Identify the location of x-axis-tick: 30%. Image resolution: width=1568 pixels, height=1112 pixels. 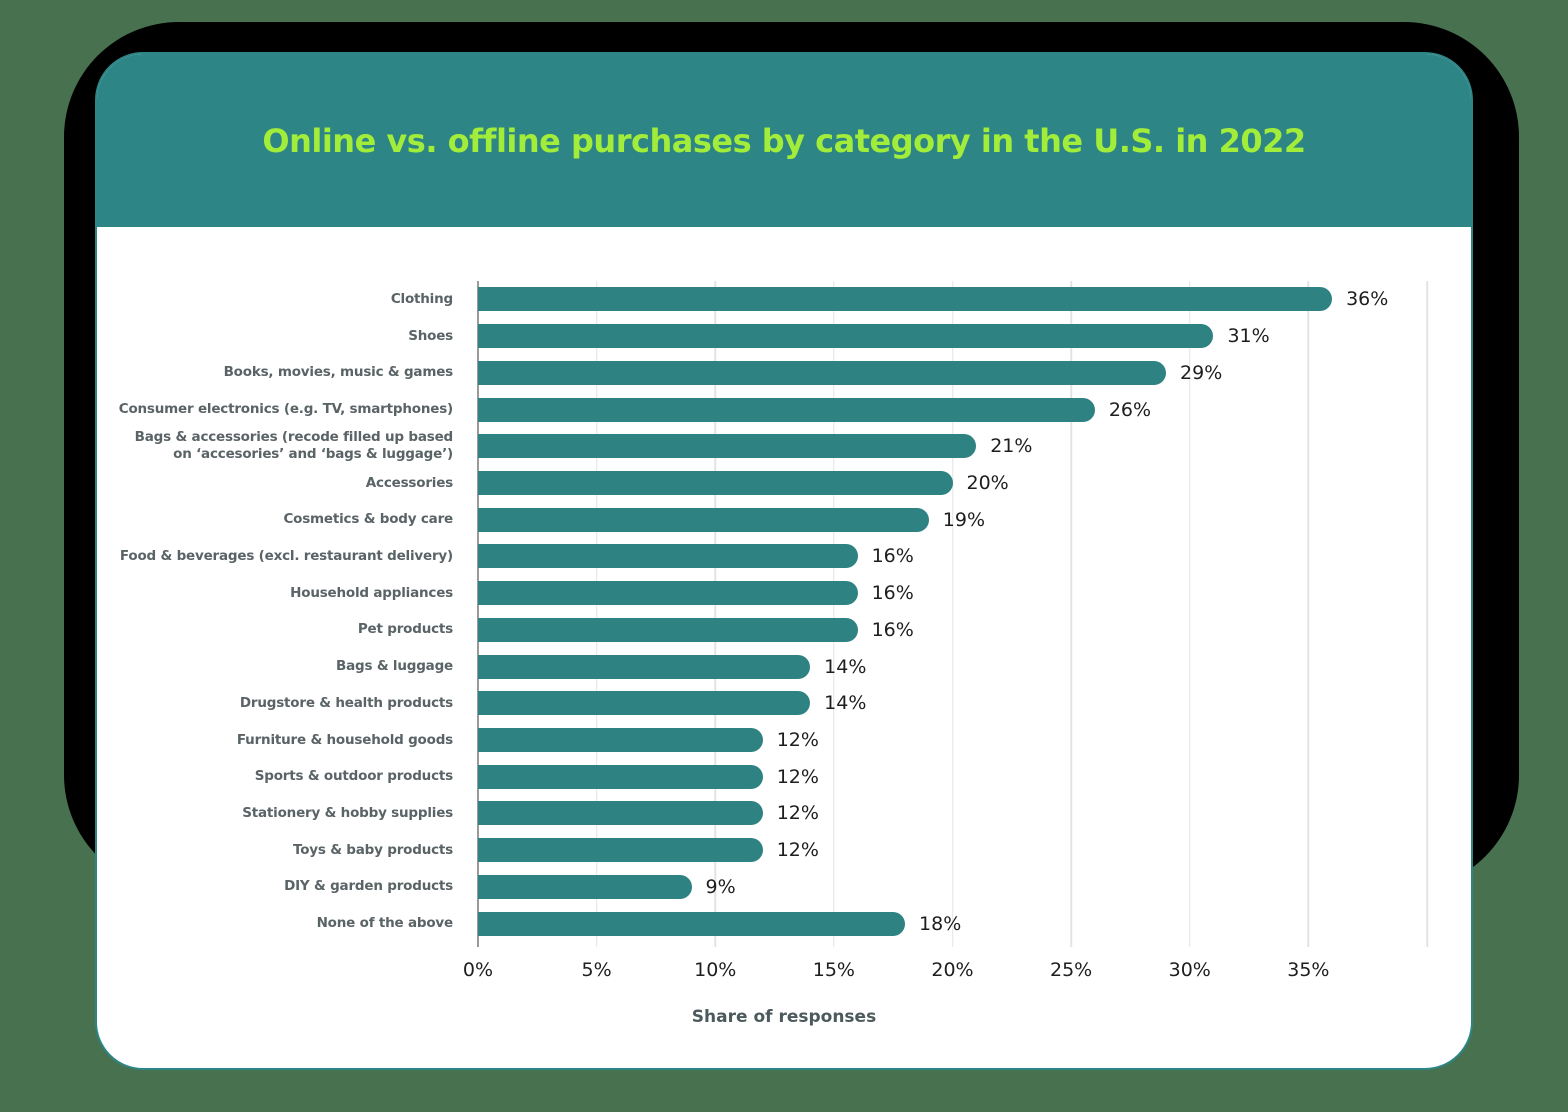
(1189, 969).